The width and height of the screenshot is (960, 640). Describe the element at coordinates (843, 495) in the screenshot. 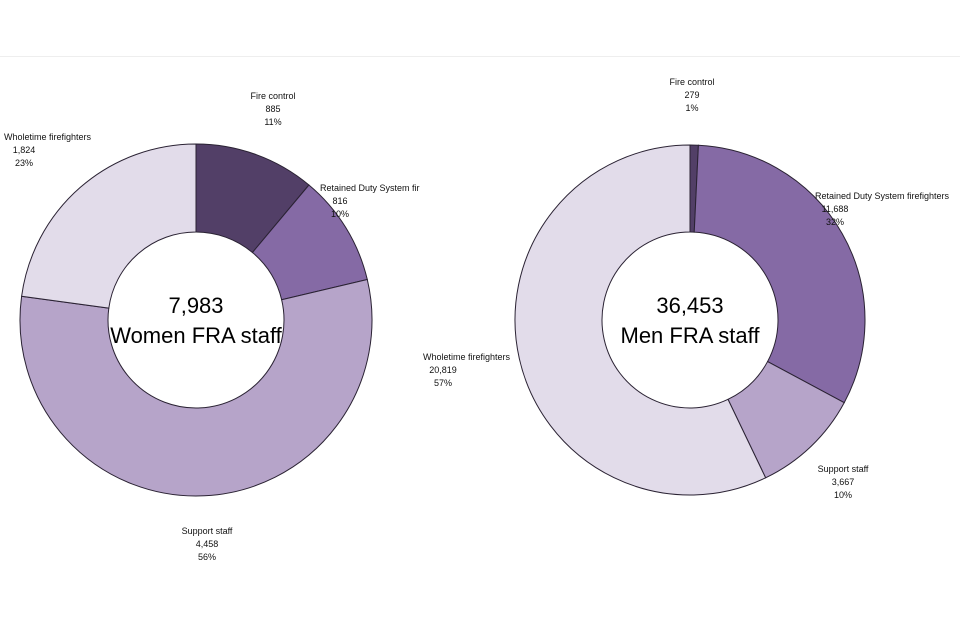

I see `men-label-support-staff-percent: 10%` at that location.